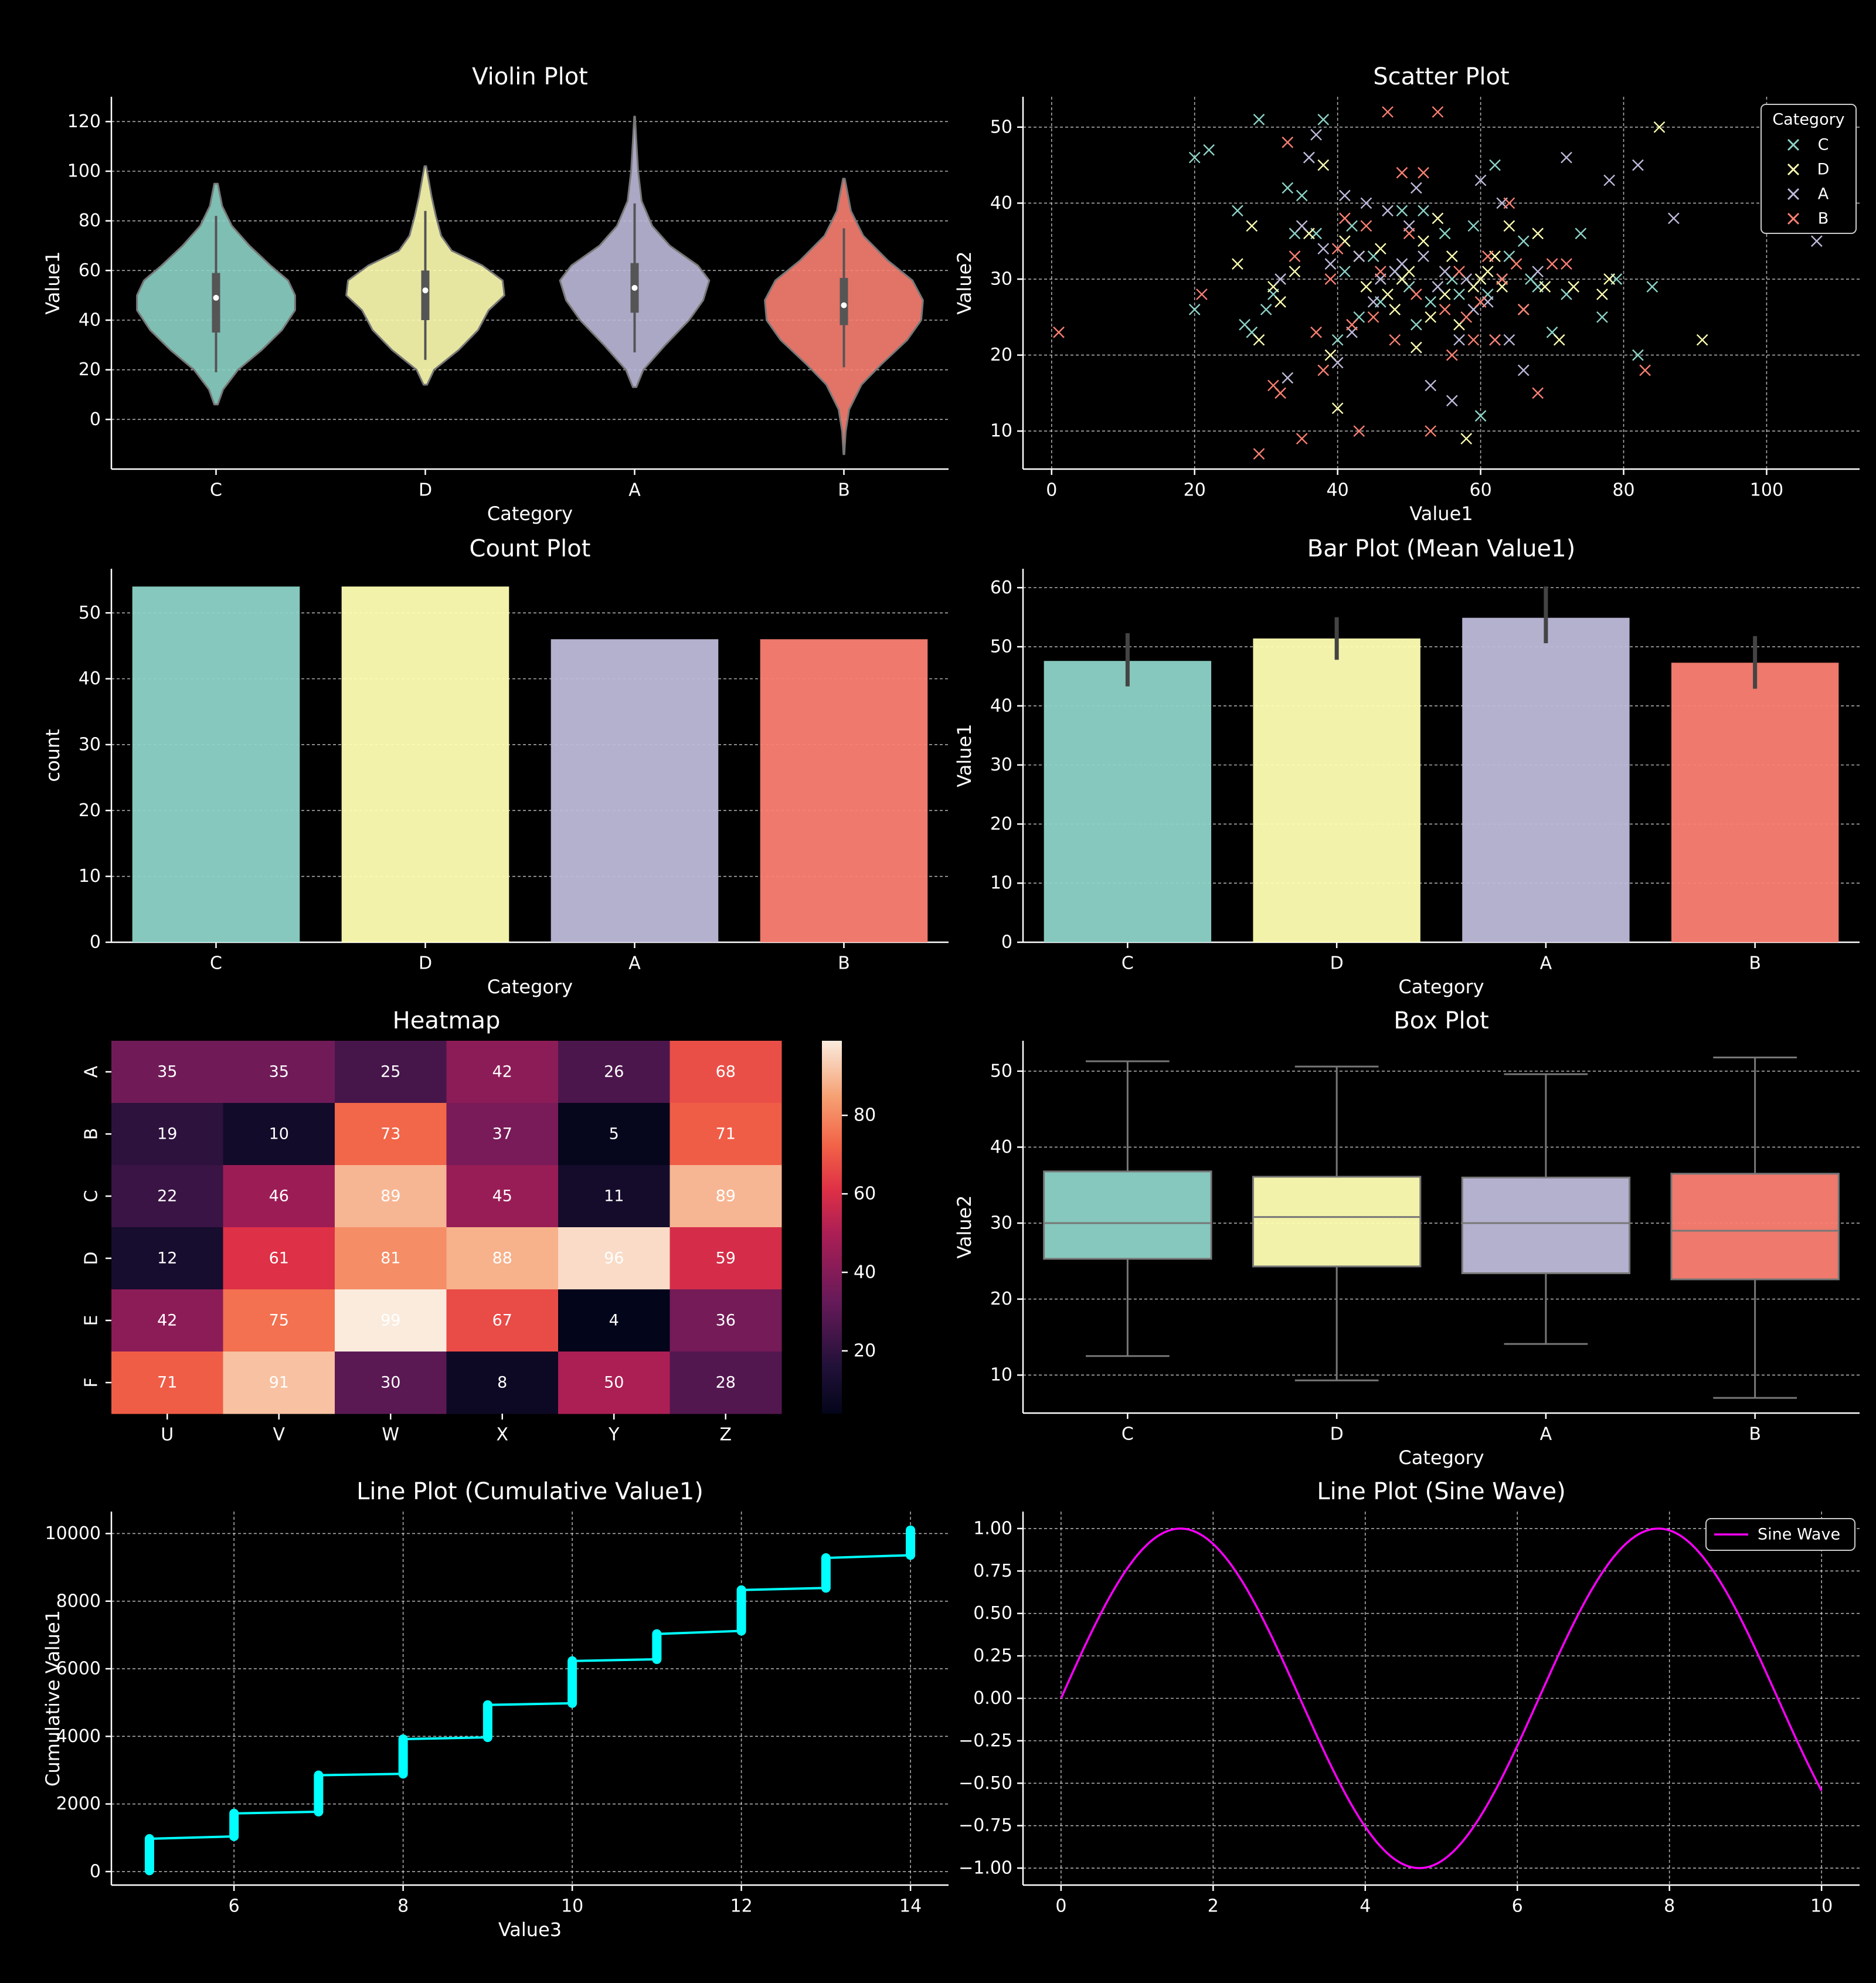 This screenshot has width=1876, height=1983. Describe the element at coordinates (1128, 802) in the screenshot. I see `bar-C` at that location.